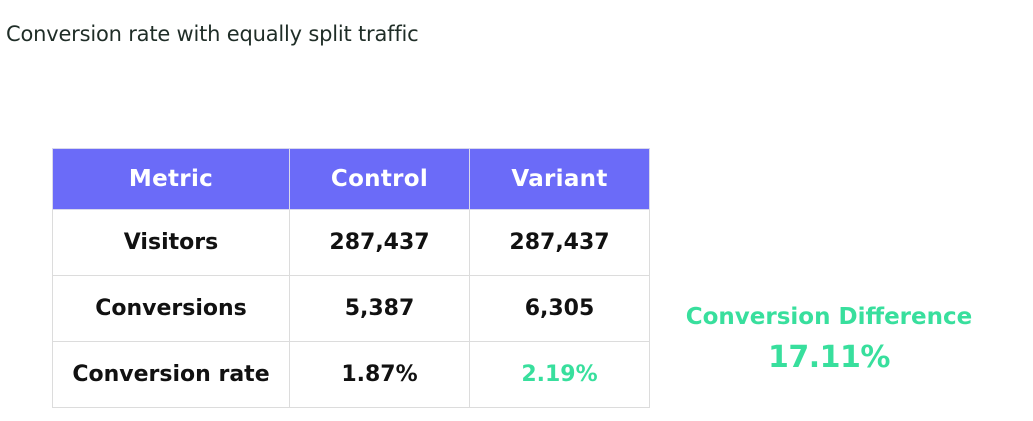 The image size is (1033, 421). I want to click on row-conversions-metric: Conversions, so click(171, 308).